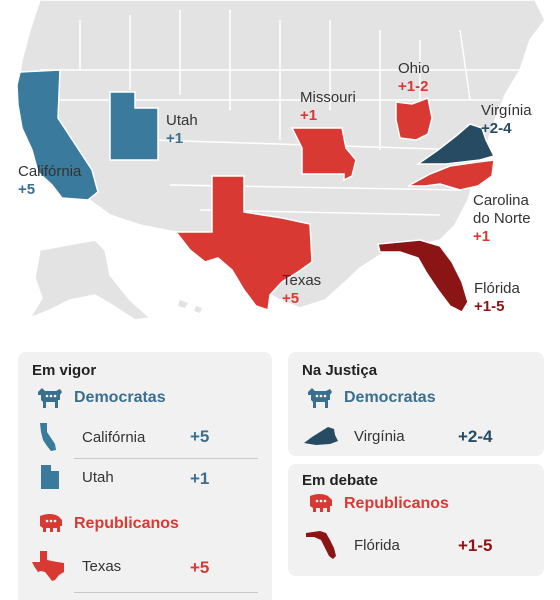 The image size is (560, 600). I want to click on florida-shape, so click(423, 276).